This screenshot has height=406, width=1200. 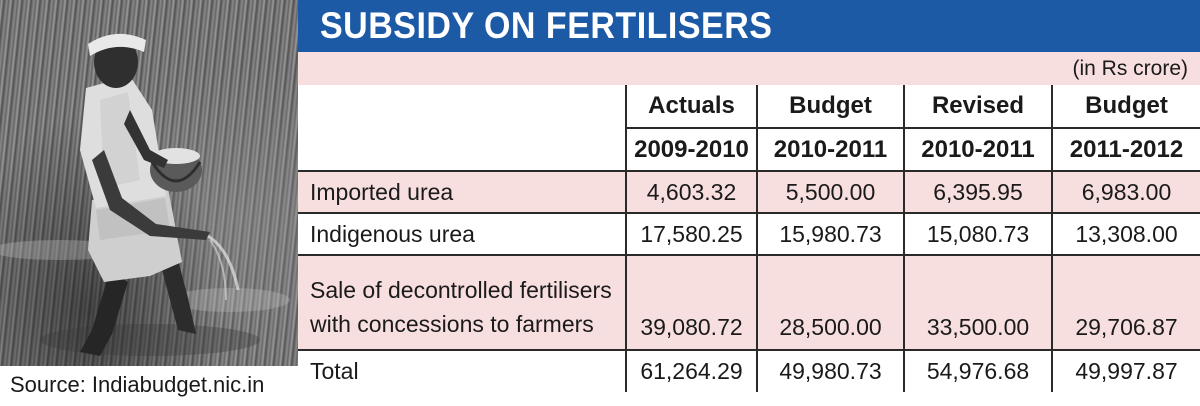 I want to click on row-label: Indigenous urea, so click(x=462, y=233).